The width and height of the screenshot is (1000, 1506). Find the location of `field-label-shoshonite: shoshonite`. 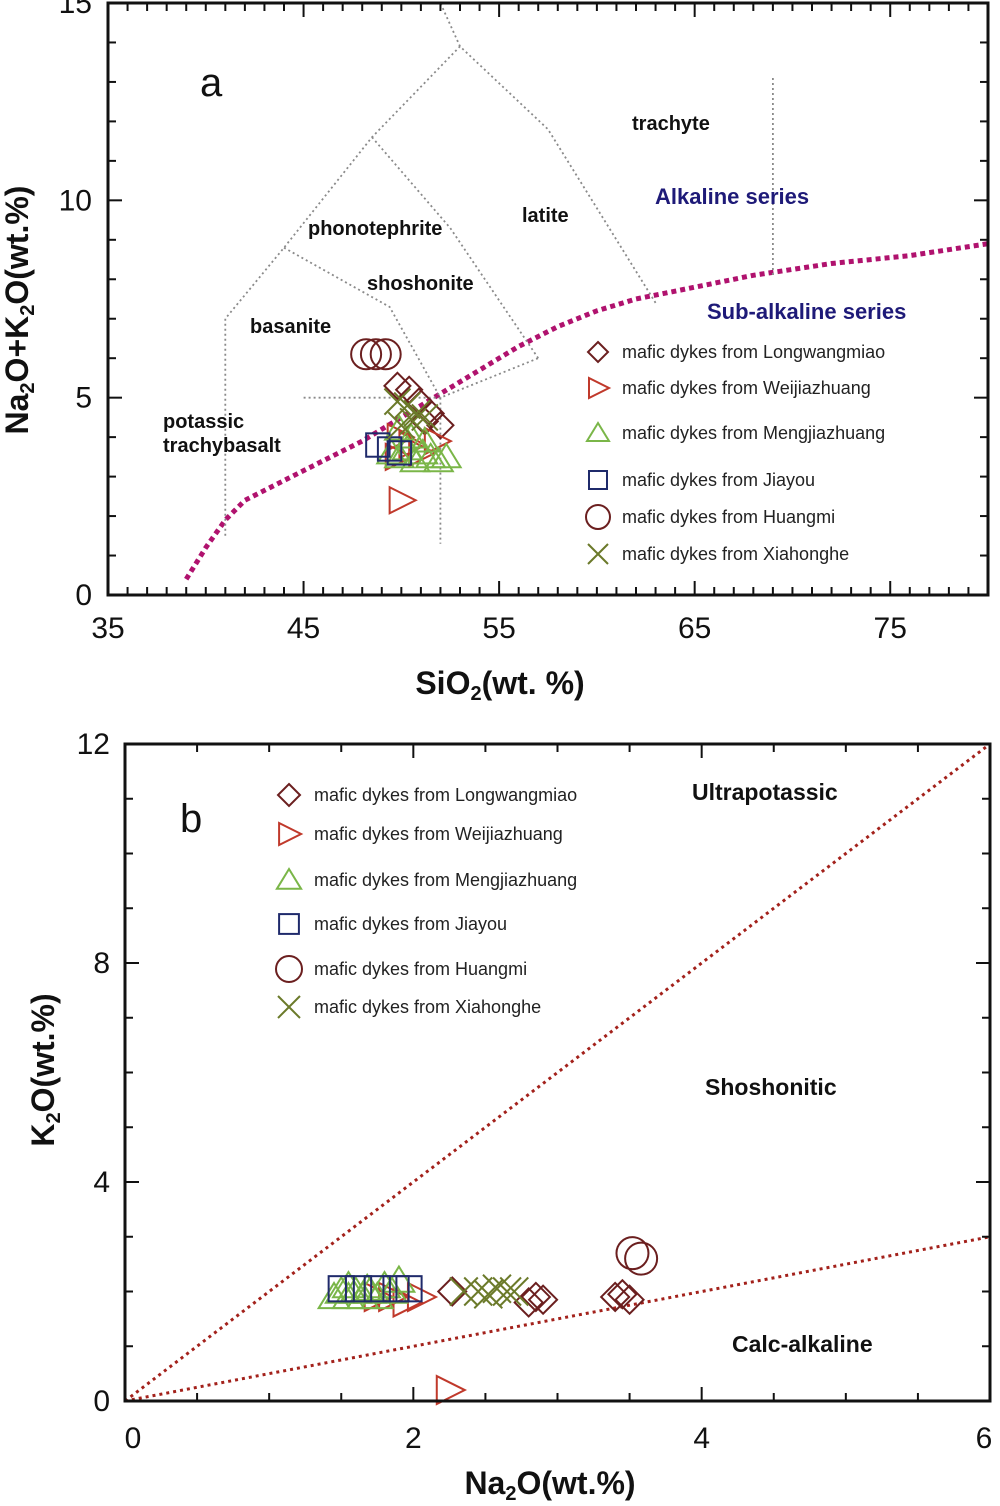

field-label-shoshonite: shoshonite is located at coordinates (420, 284).